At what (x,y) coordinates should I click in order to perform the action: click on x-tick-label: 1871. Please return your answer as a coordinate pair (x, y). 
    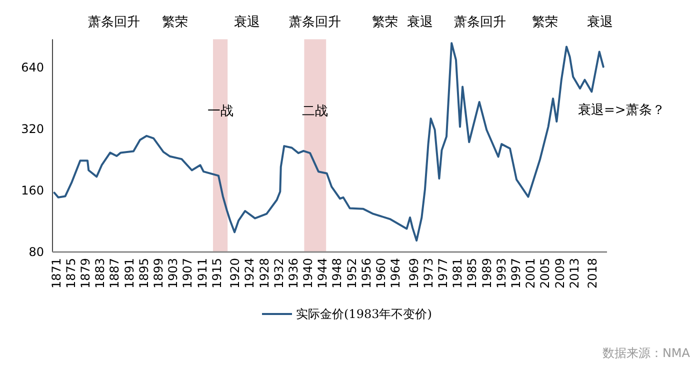
    Looking at the image, I should click on (56, 273).